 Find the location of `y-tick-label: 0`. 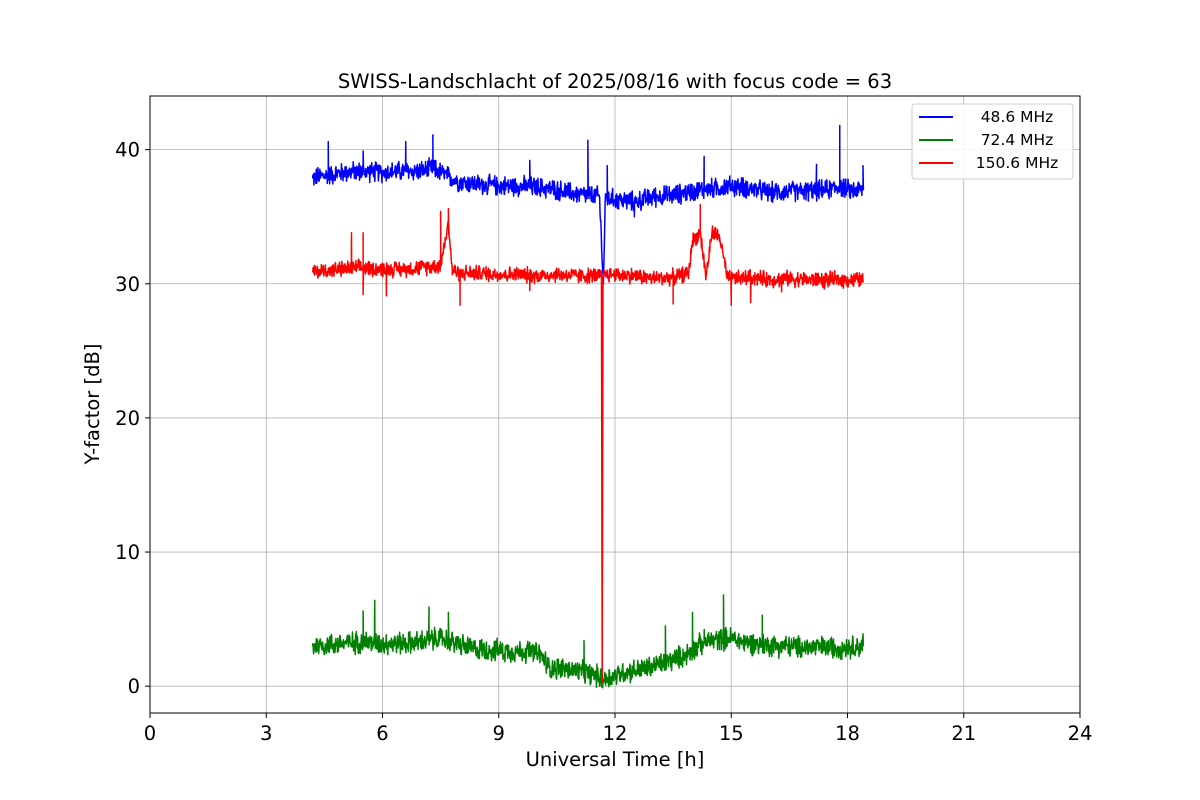

y-tick-label: 0 is located at coordinates (134, 686).